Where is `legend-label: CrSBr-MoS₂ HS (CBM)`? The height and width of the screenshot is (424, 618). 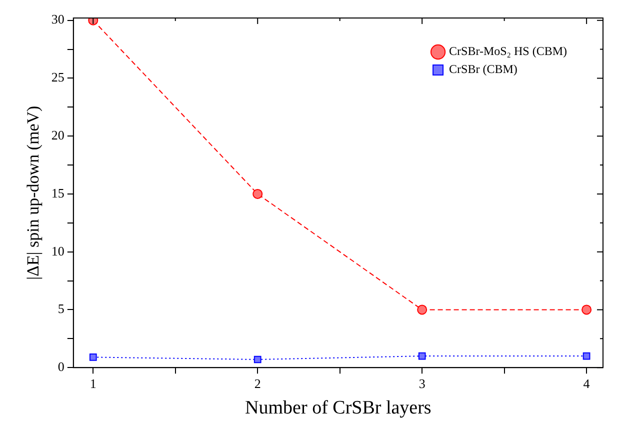
legend-label: CrSBr-MoS₂ HS (CBM) is located at coordinates (508, 51).